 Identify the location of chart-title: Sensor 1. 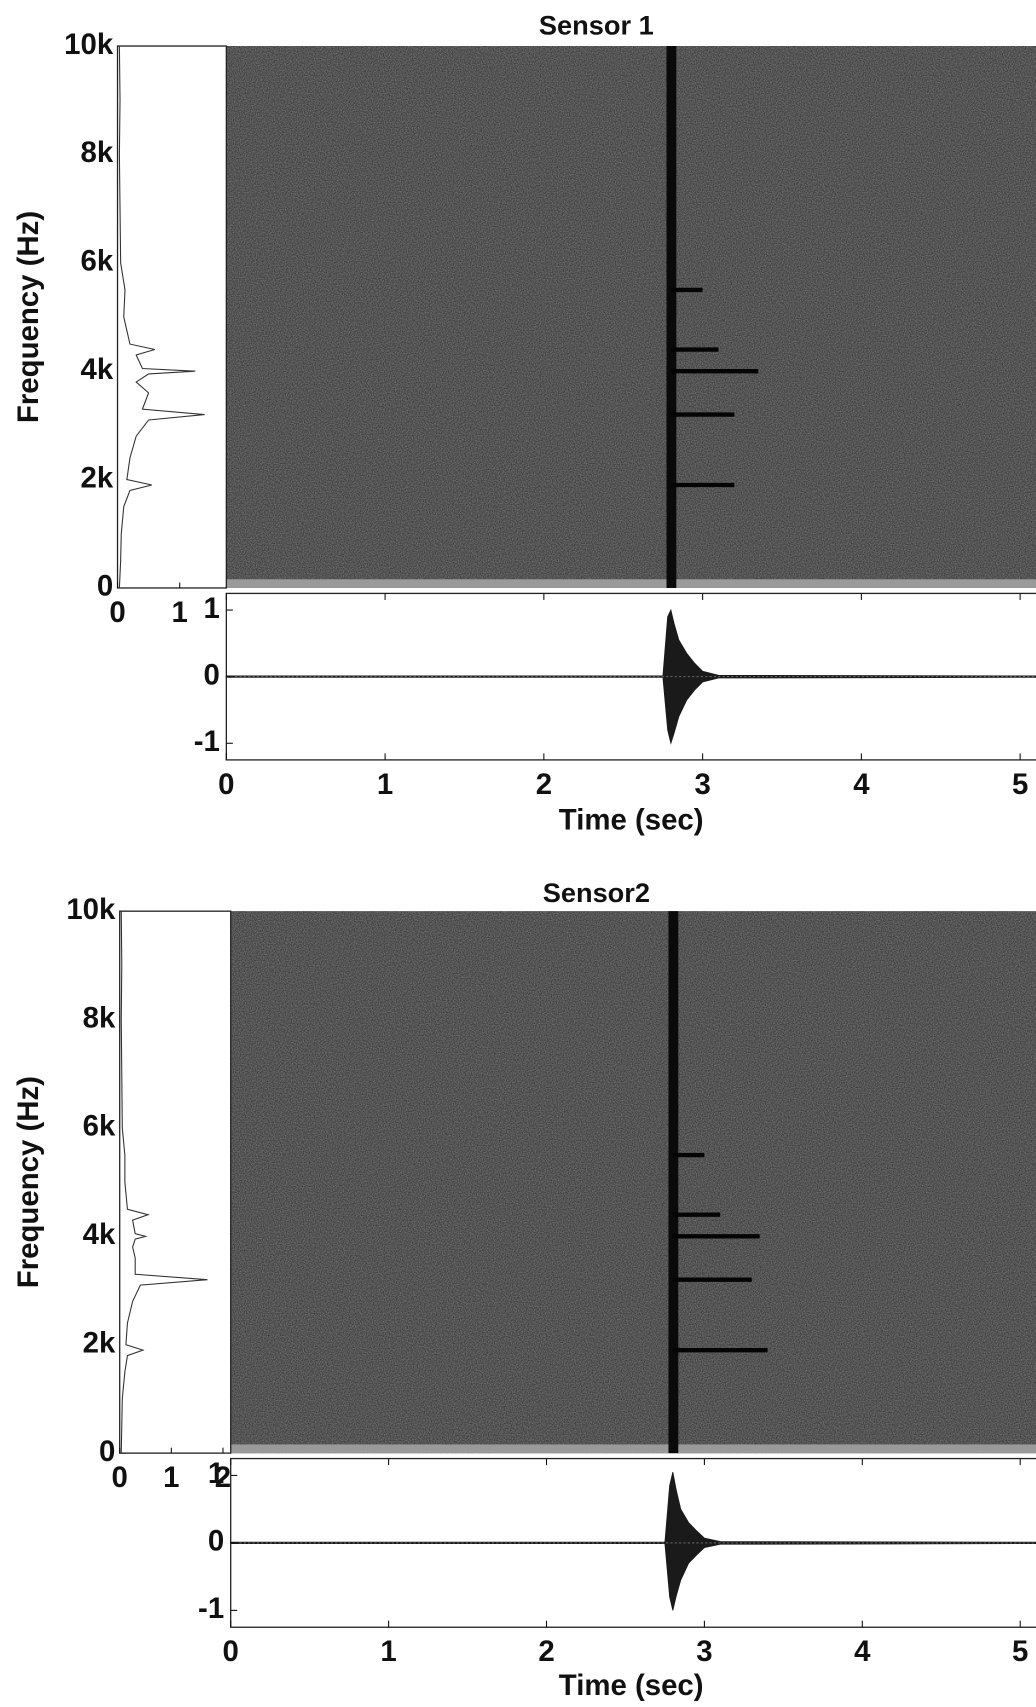
(596, 25).